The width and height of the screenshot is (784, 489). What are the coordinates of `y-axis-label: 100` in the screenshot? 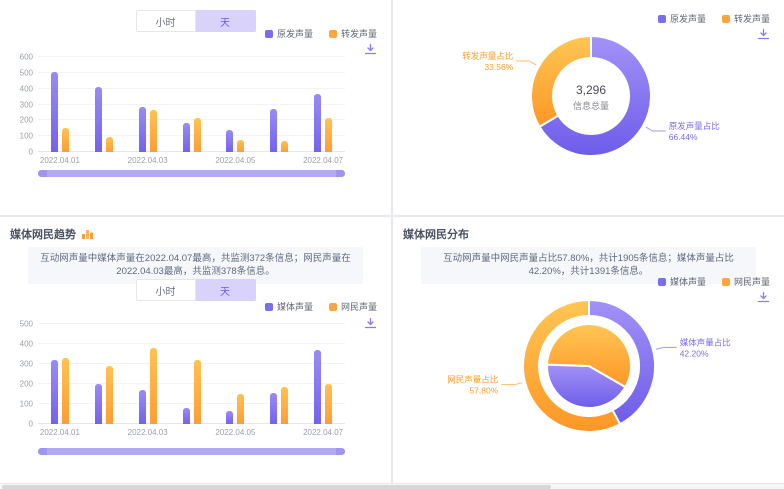 It's located at (26, 136).